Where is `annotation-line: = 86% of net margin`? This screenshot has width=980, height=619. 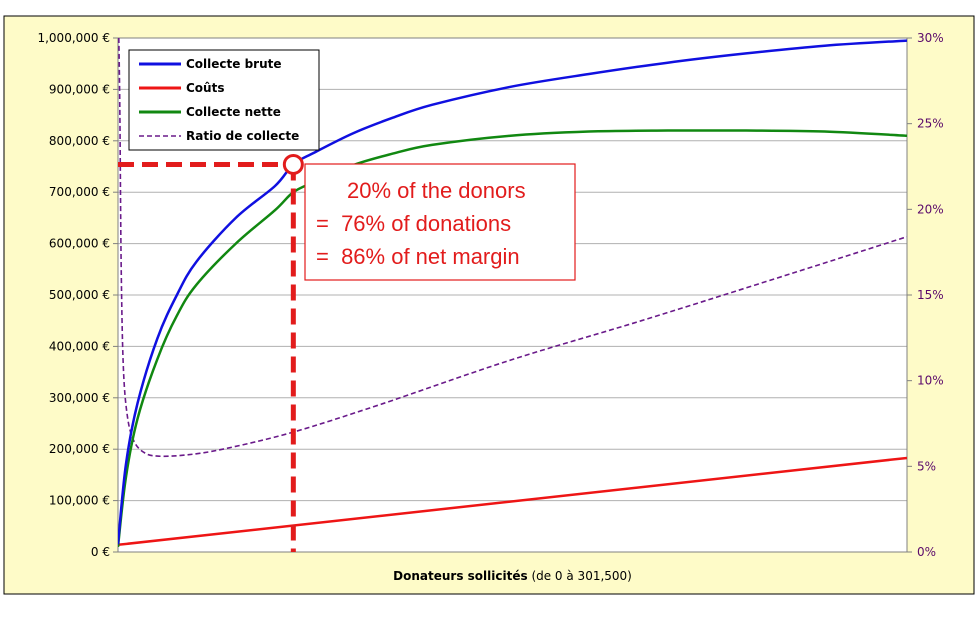
annotation-line: = 86% of net margin is located at coordinates (418, 256).